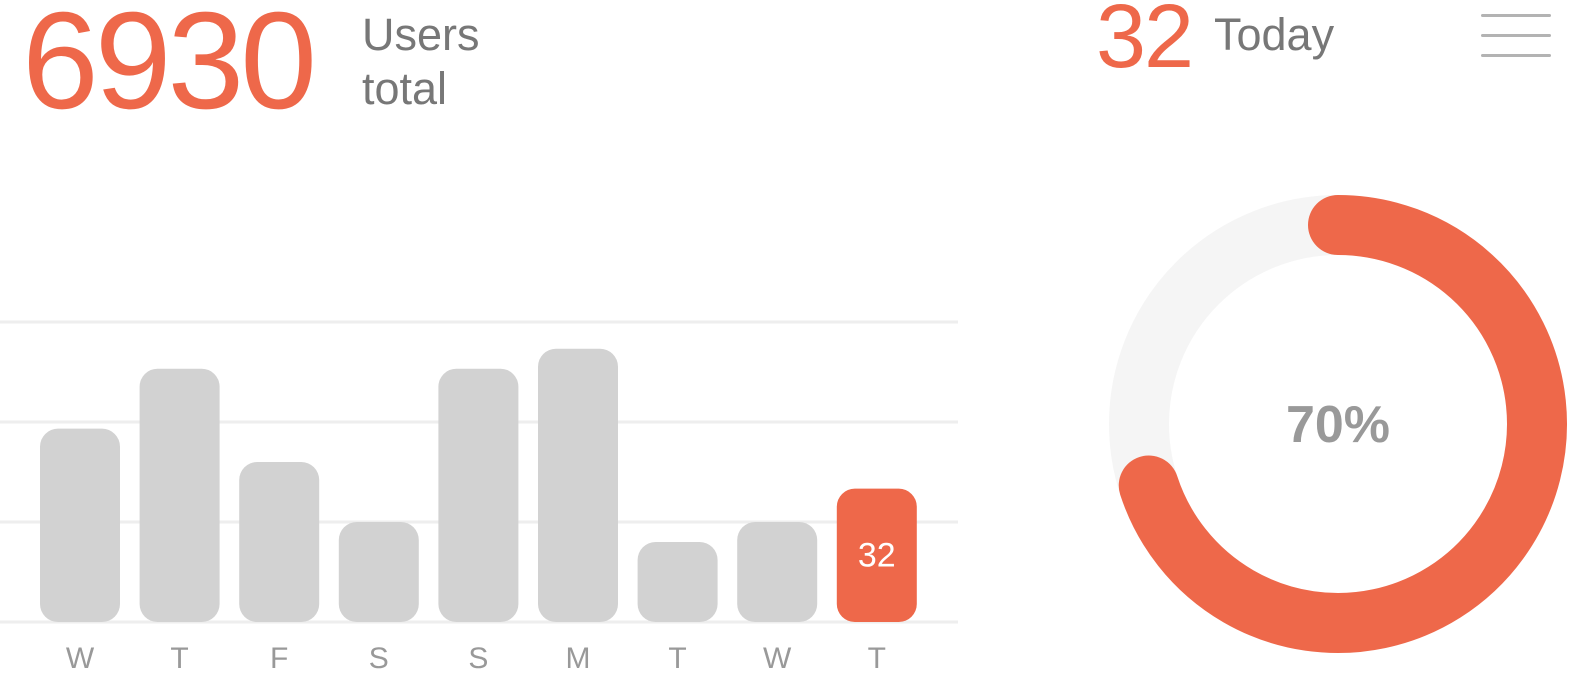 The height and width of the screenshot is (674, 1574). What do you see at coordinates (1274, 34) in the screenshot?
I see `today-label: Today` at bounding box center [1274, 34].